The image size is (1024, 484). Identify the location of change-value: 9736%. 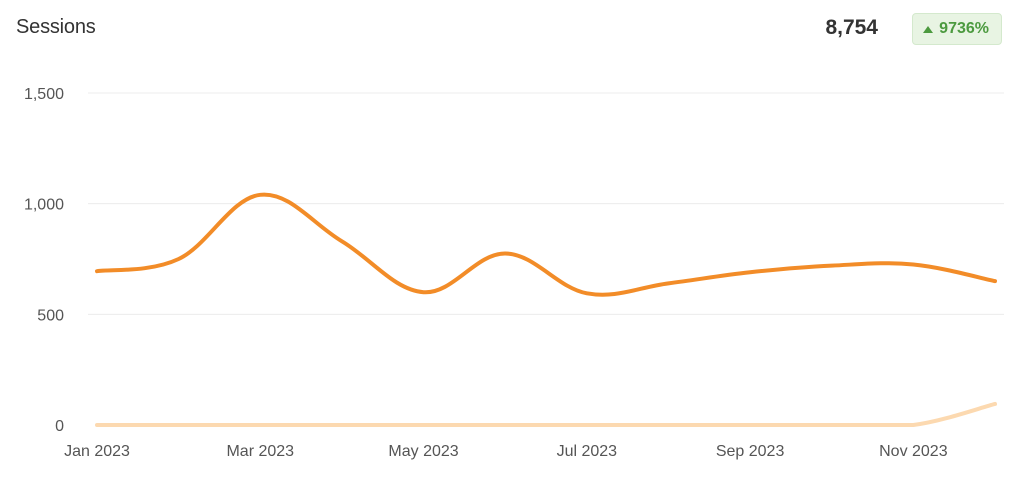
(964, 28).